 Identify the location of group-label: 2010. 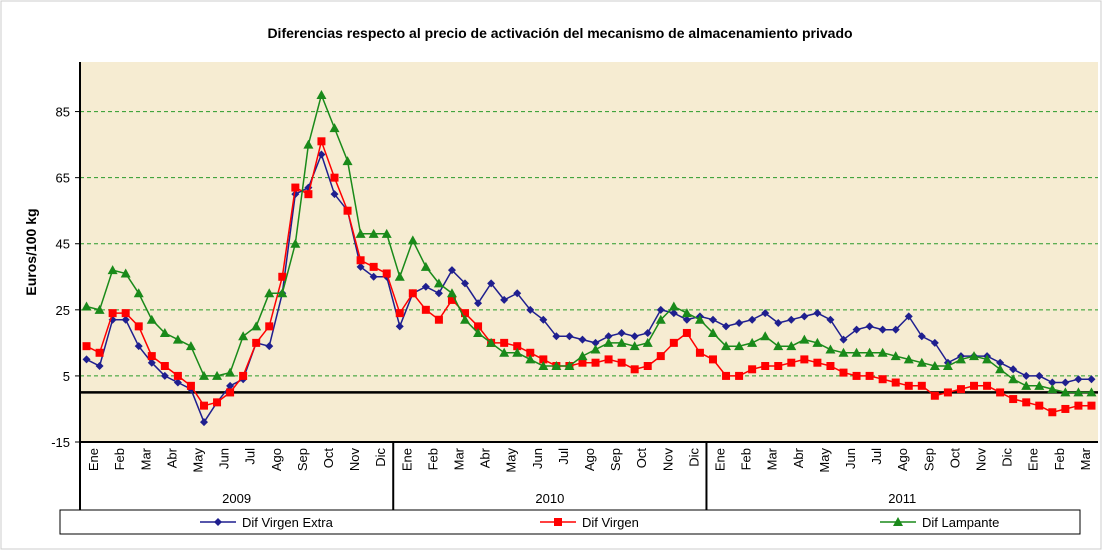
(549, 498).